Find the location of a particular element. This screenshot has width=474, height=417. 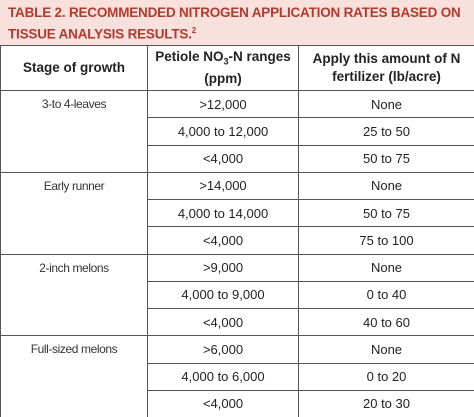

table-row: <4,000 50 to 75 is located at coordinates (237, 158).